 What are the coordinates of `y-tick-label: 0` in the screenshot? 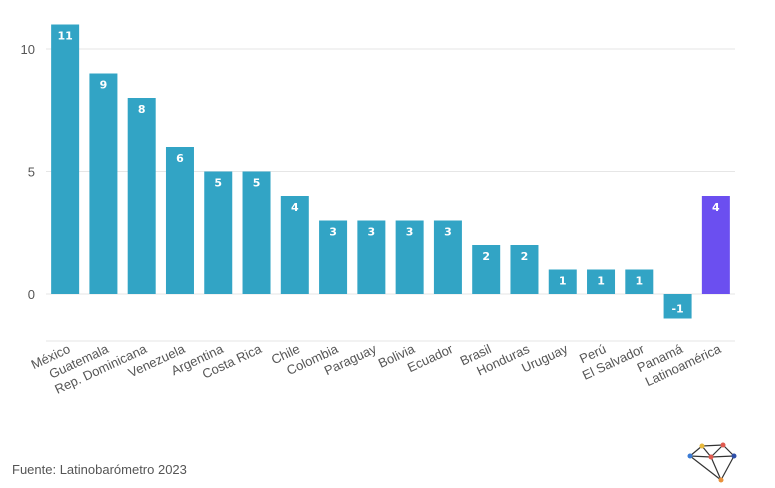 It's located at (31, 294).